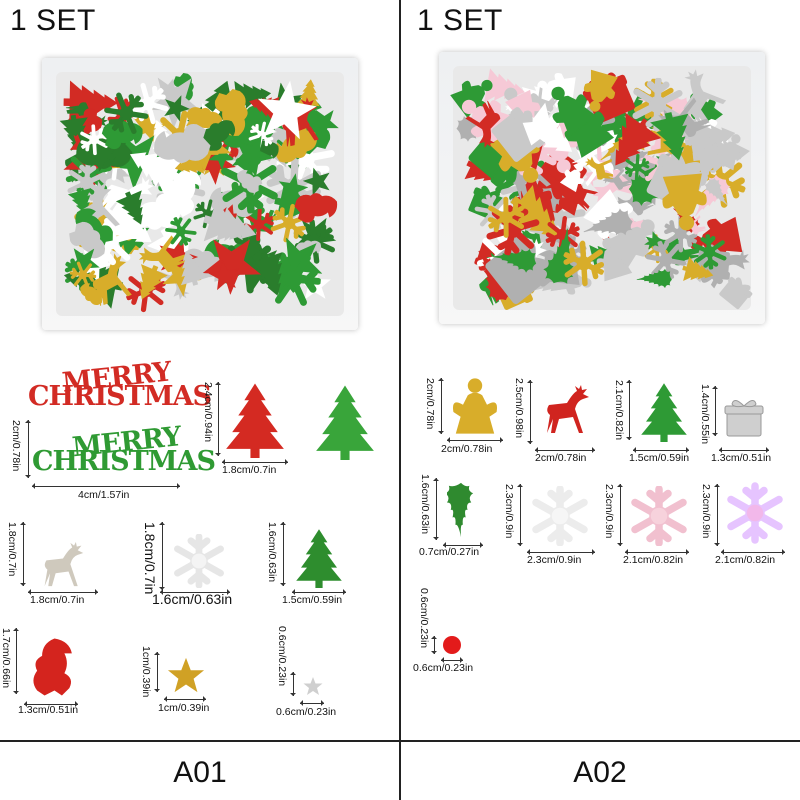  Describe the element at coordinates (192, 599) in the screenshot. I see `dim-width-label: 1.6cm/0.63in` at that location.